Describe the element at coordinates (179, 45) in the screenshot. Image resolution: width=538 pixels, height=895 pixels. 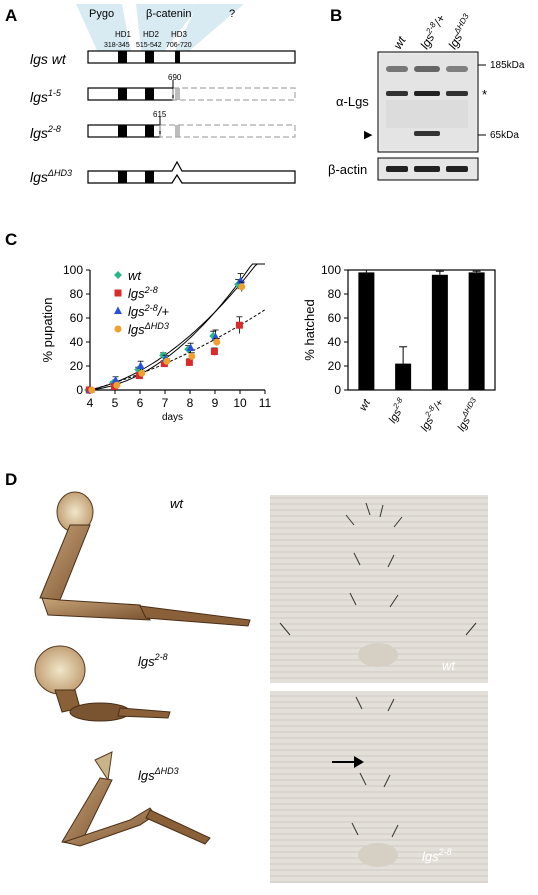
I see `hd3-range: 706-720` at that location.